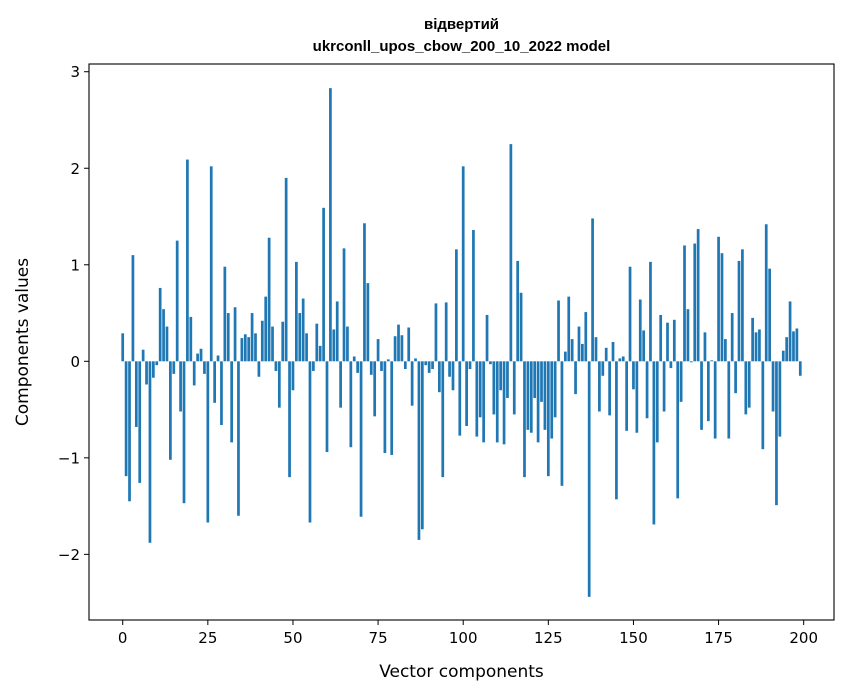 The height and width of the screenshot is (696, 847). What do you see at coordinates (23, 342) in the screenshot?
I see `y-axis-label: Components values` at bounding box center [23, 342].